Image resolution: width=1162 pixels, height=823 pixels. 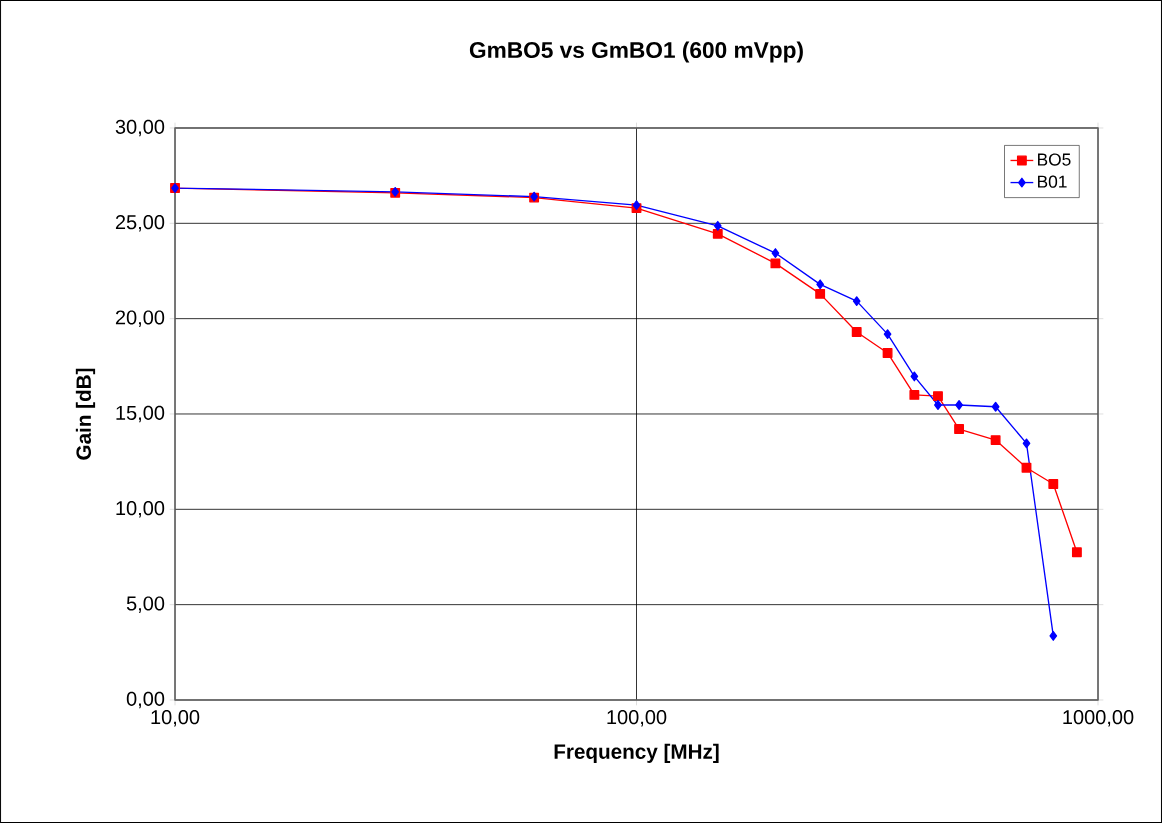 I want to click on x-tick-label: 10,00, so click(x=175, y=718).